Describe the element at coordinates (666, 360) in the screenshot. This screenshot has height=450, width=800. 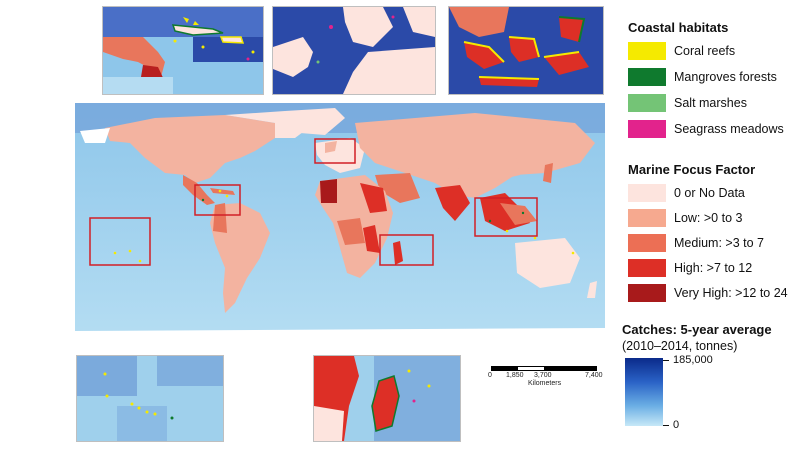
I see `colorbar-tick-top` at that location.